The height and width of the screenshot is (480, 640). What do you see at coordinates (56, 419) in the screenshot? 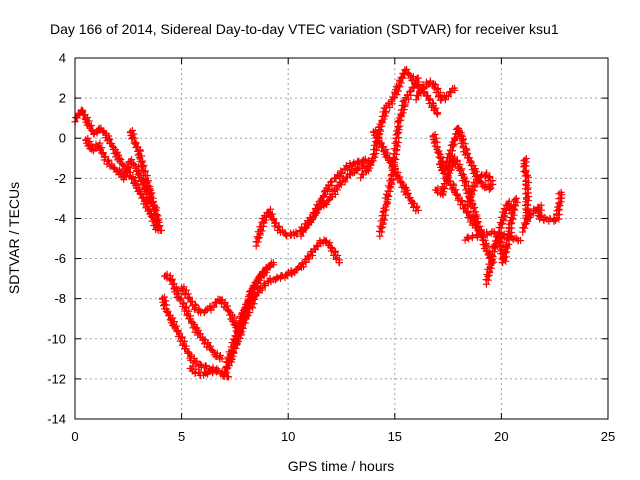
I see `y-tick-label: -14` at bounding box center [56, 419].